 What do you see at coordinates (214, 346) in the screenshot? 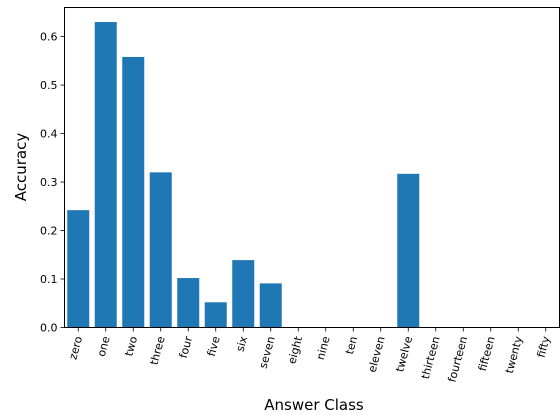
I see `x-tick-label: five` at bounding box center [214, 346].